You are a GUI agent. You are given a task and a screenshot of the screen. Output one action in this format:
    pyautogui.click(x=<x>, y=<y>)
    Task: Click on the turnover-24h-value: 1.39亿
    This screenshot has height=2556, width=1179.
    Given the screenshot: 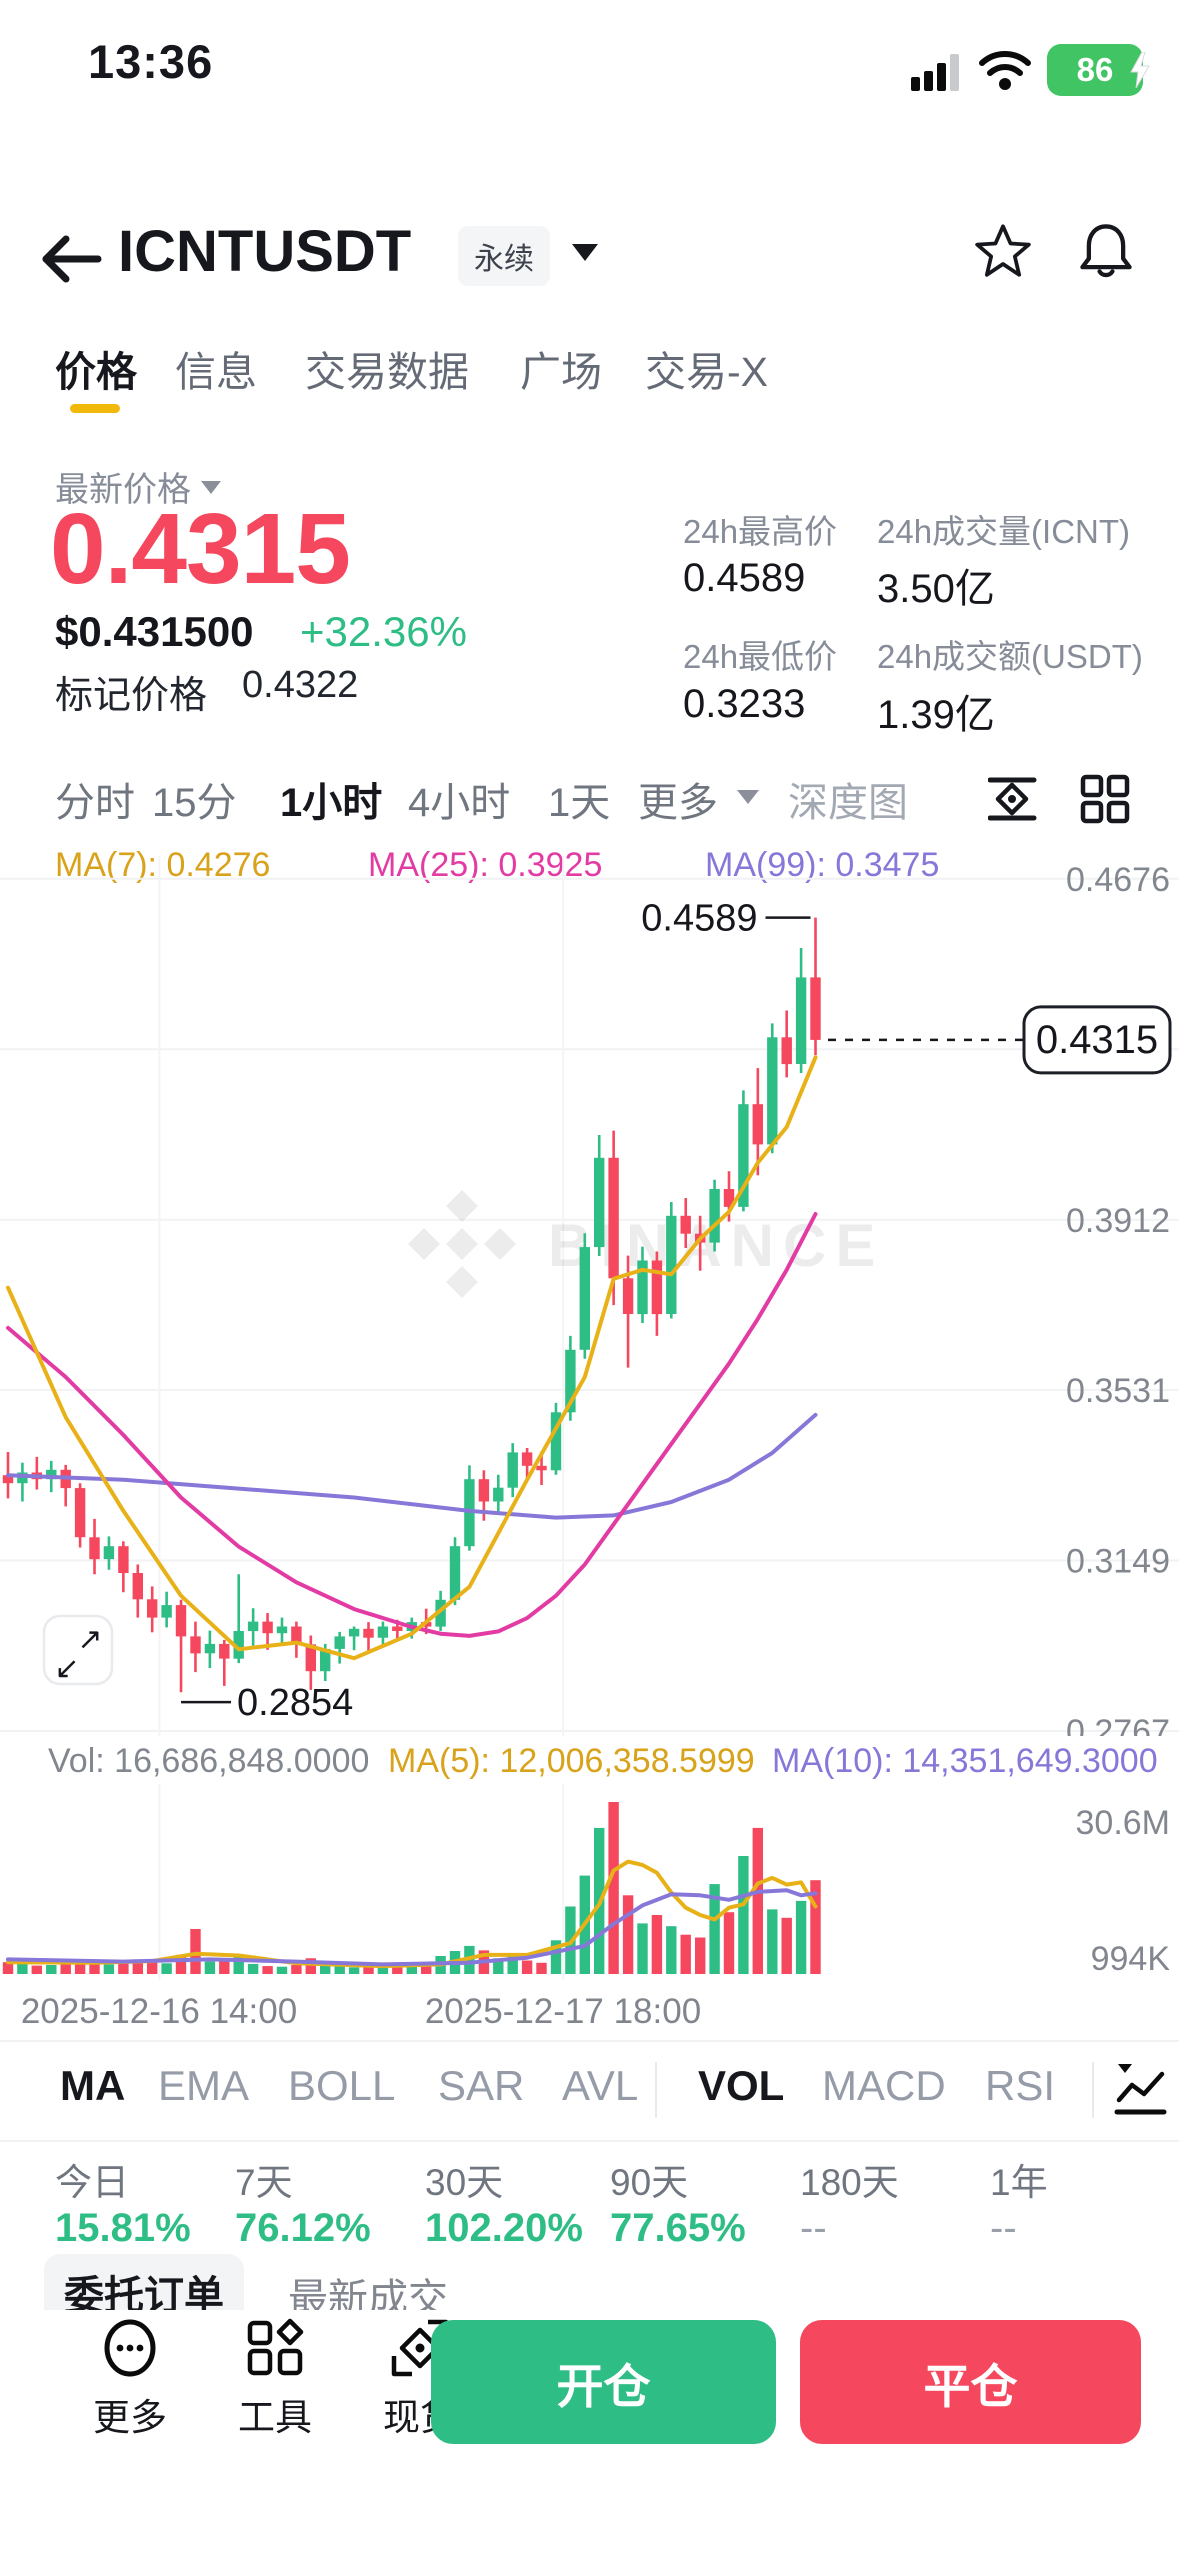 What is the action you would take?
    pyautogui.click(x=936, y=715)
    